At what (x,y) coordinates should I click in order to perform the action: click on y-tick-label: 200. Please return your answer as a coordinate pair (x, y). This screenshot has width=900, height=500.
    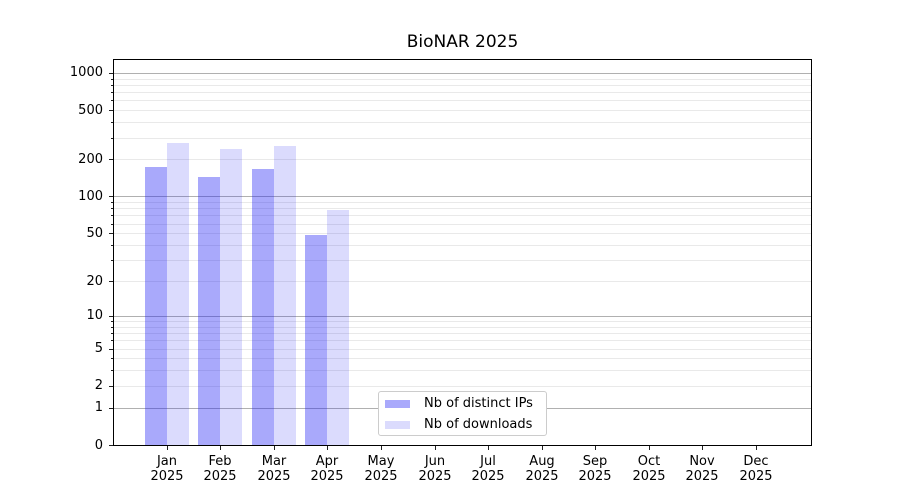
    Looking at the image, I should click on (90, 159).